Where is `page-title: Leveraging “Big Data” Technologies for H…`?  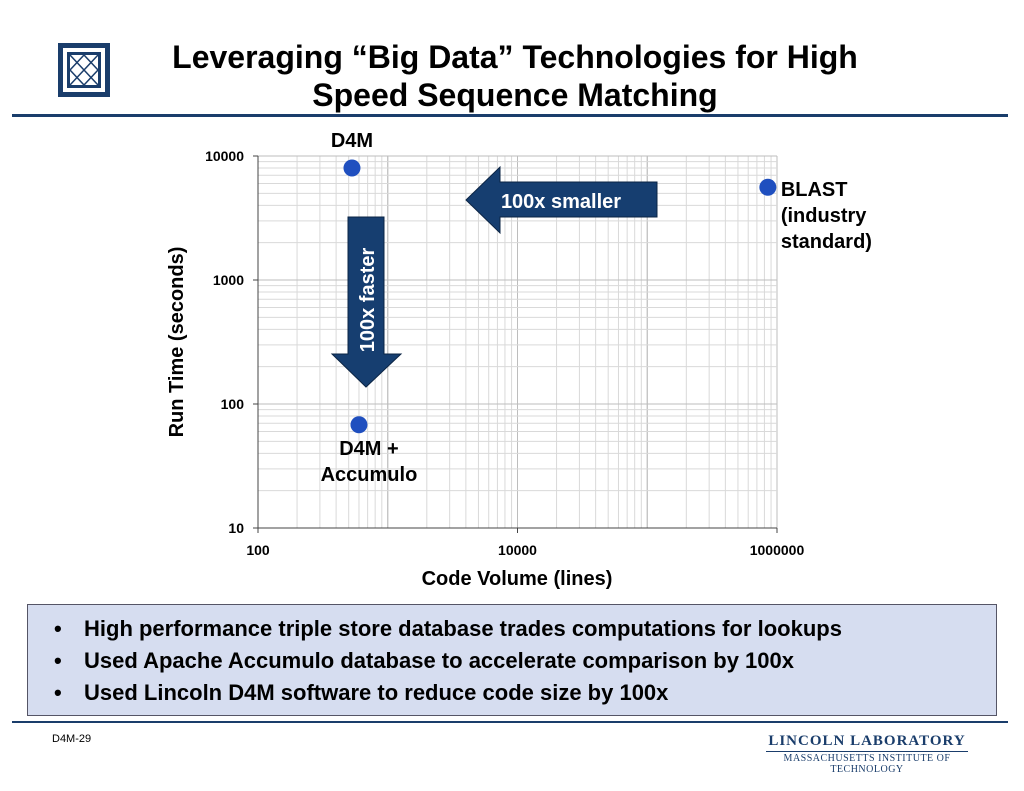
page-title: Leveraging “Big Data” Technologies for H… is located at coordinates (515, 76).